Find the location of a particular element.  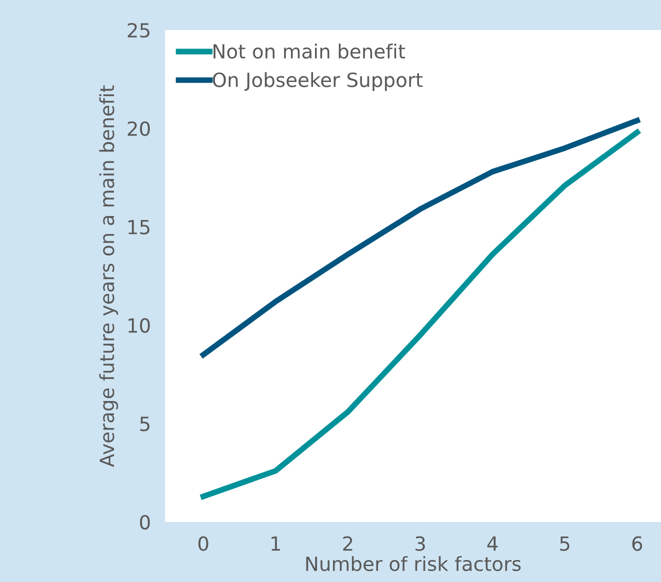

y-tick-label: 10 is located at coordinates (139, 325).